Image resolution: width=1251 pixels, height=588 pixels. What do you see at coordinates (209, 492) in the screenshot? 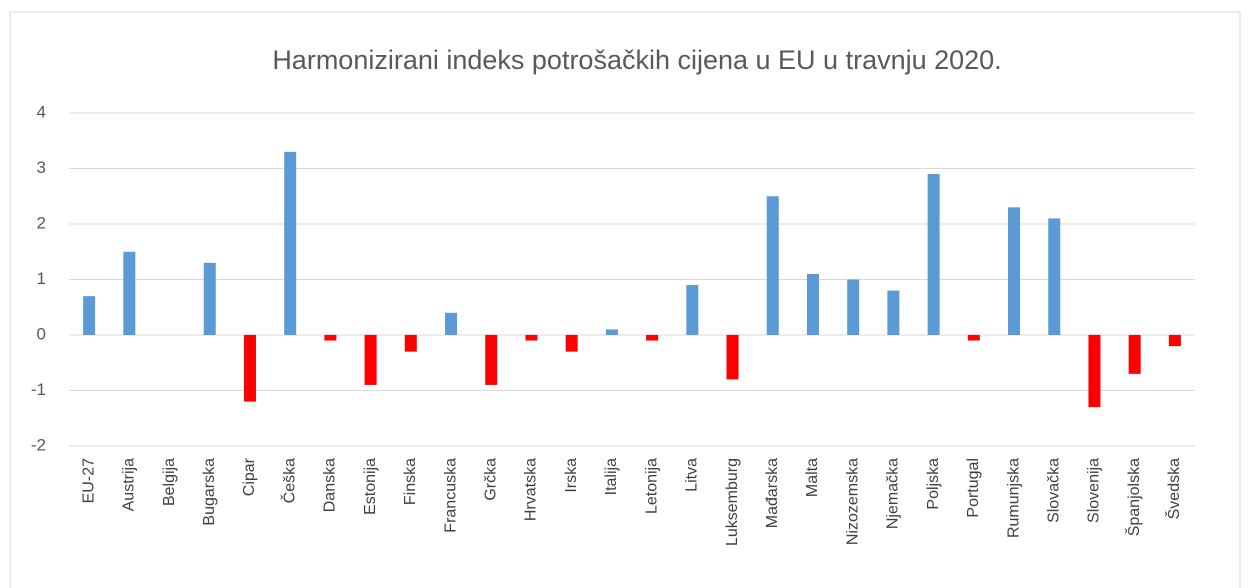
I see `x-tick-label: Bugarska` at bounding box center [209, 492].